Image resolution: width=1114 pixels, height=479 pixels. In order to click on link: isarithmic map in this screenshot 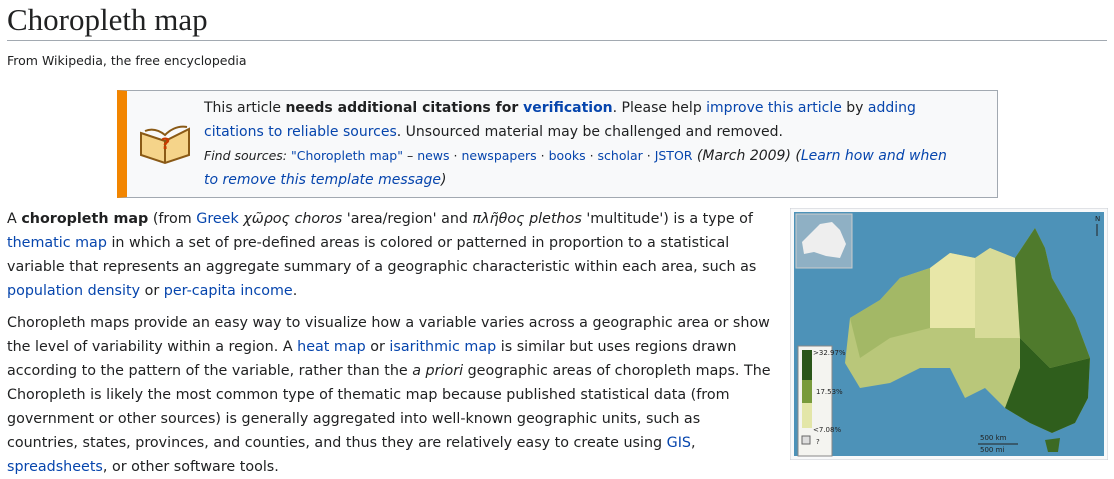, I will do `click(443, 347)`.